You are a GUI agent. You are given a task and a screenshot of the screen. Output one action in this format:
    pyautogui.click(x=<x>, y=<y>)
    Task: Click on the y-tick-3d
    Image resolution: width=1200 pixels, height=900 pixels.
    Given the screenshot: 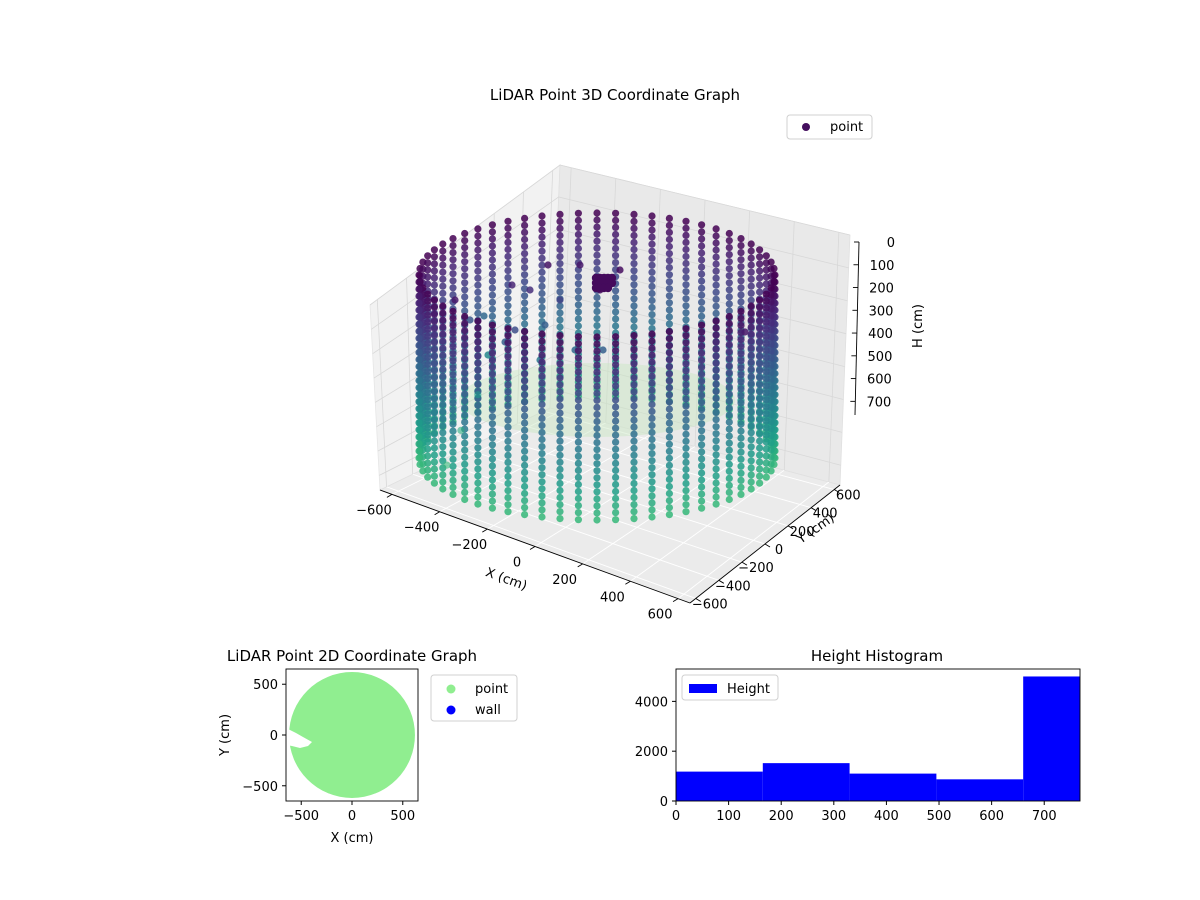 What is the action you would take?
    pyautogui.click(x=813, y=509)
    